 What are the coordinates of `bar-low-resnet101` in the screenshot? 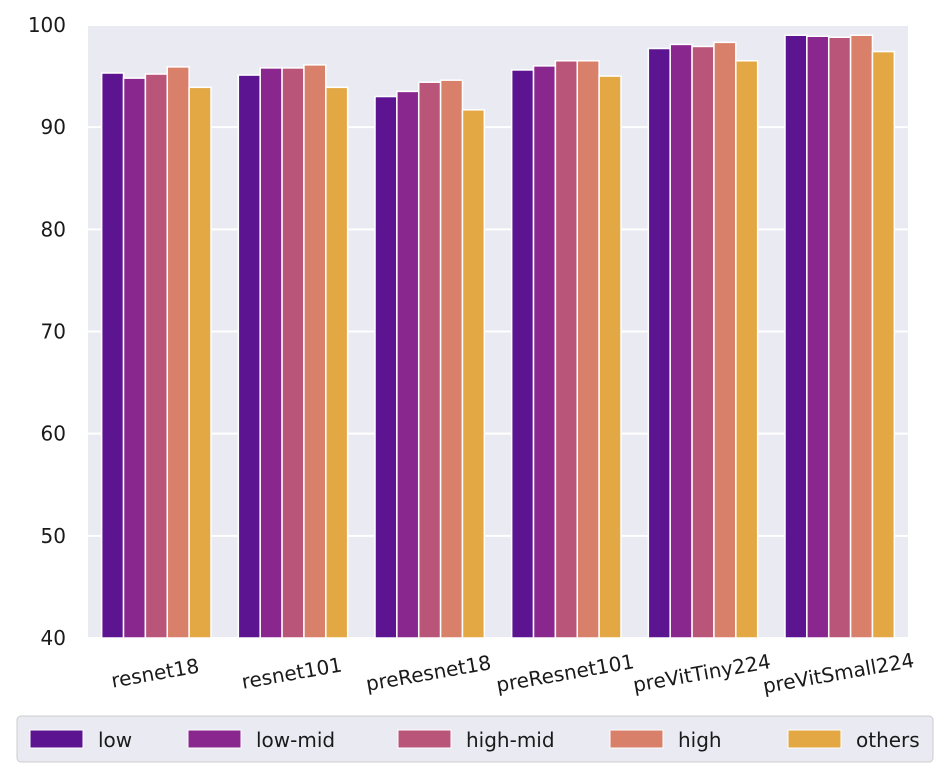 It's located at (249, 356).